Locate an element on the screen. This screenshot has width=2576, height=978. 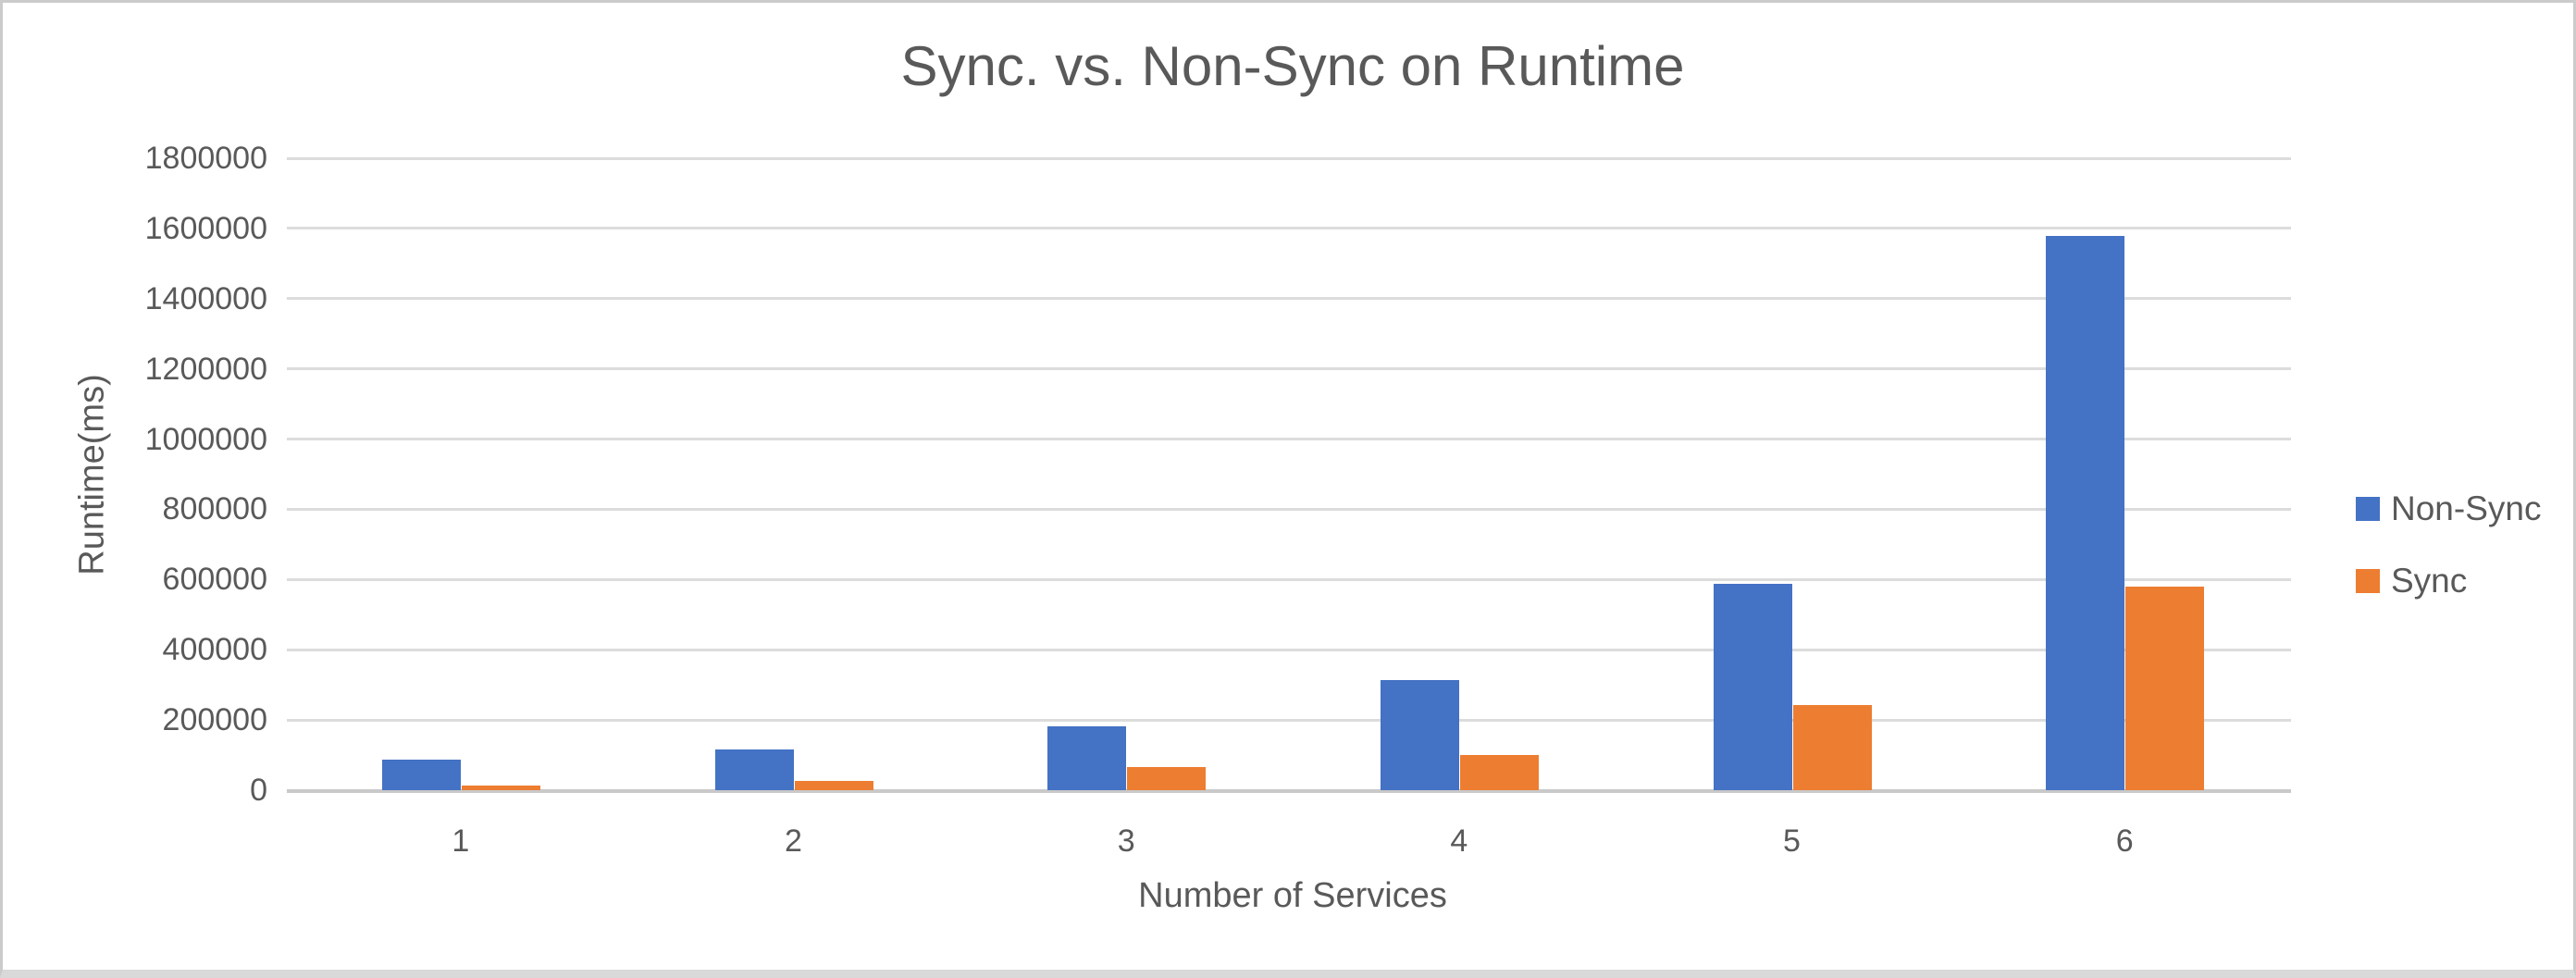
y-tick-label: 1000000 is located at coordinates (206, 439).